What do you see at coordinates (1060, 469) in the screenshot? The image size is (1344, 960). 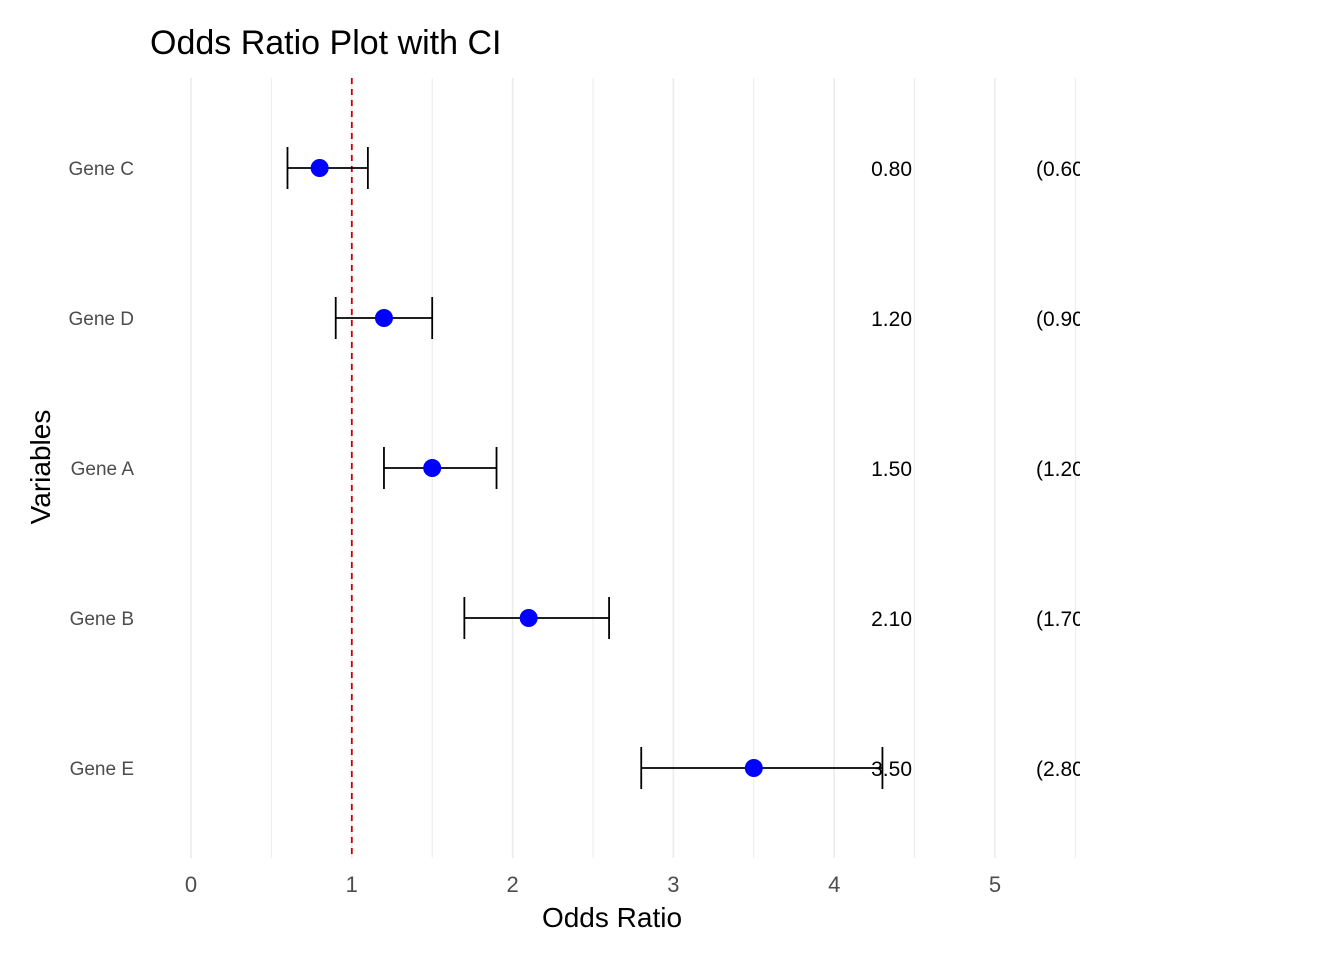 I see `ci-value-label: (1.20` at bounding box center [1060, 469].